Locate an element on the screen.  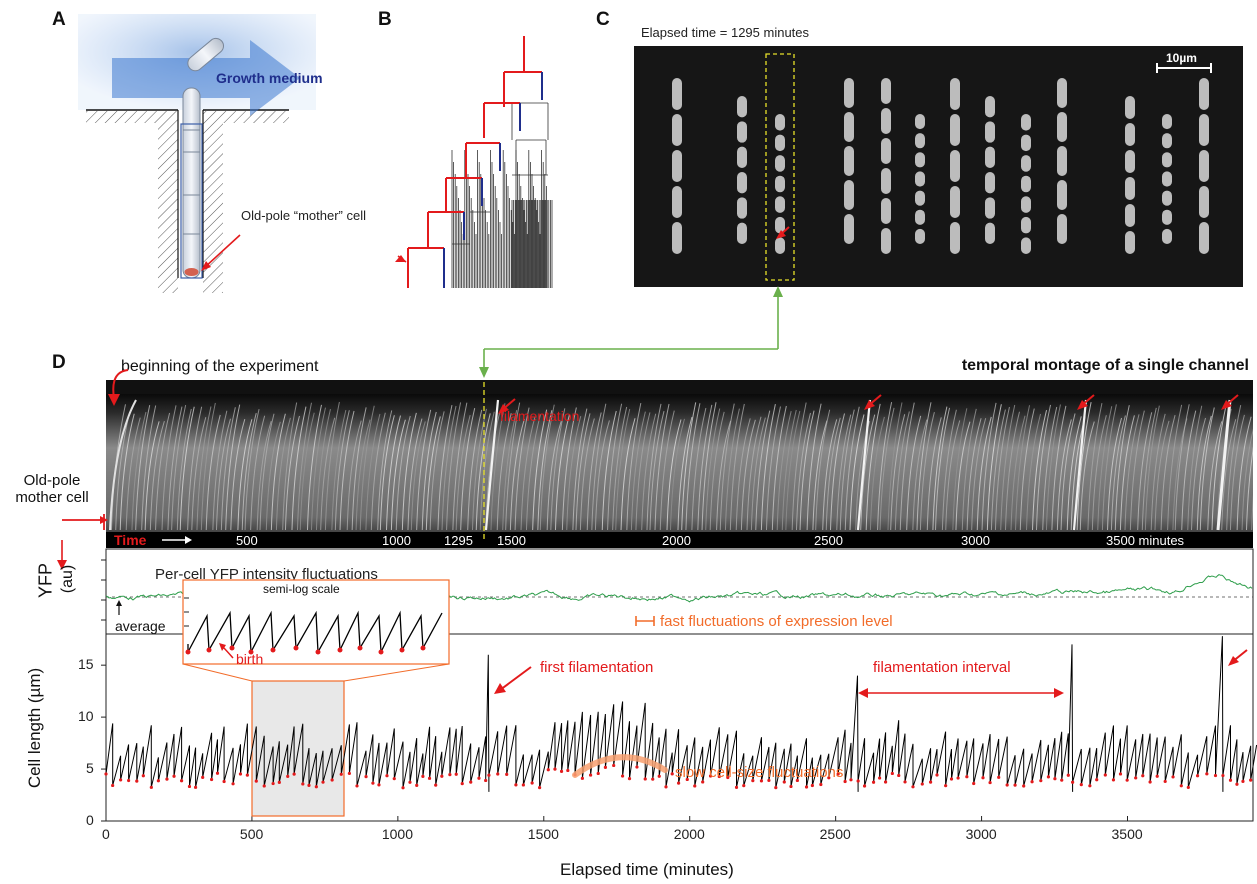
x-tick-label: 3500 is located at coordinates (1127, 834).